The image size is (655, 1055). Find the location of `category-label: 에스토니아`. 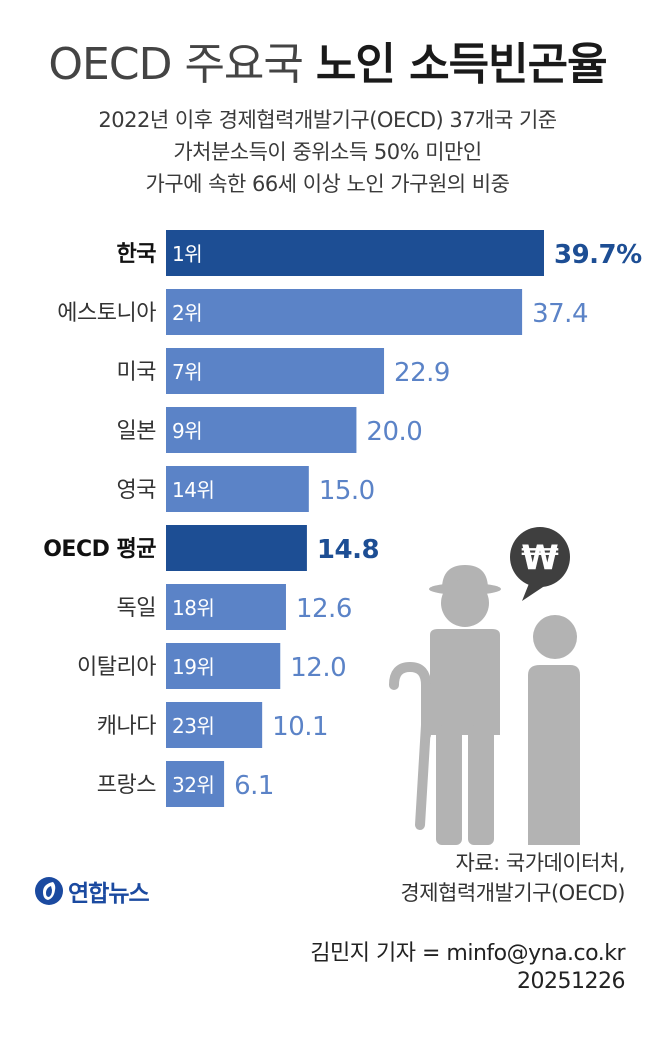

category-label: 에스토니아 is located at coordinates (106, 313).